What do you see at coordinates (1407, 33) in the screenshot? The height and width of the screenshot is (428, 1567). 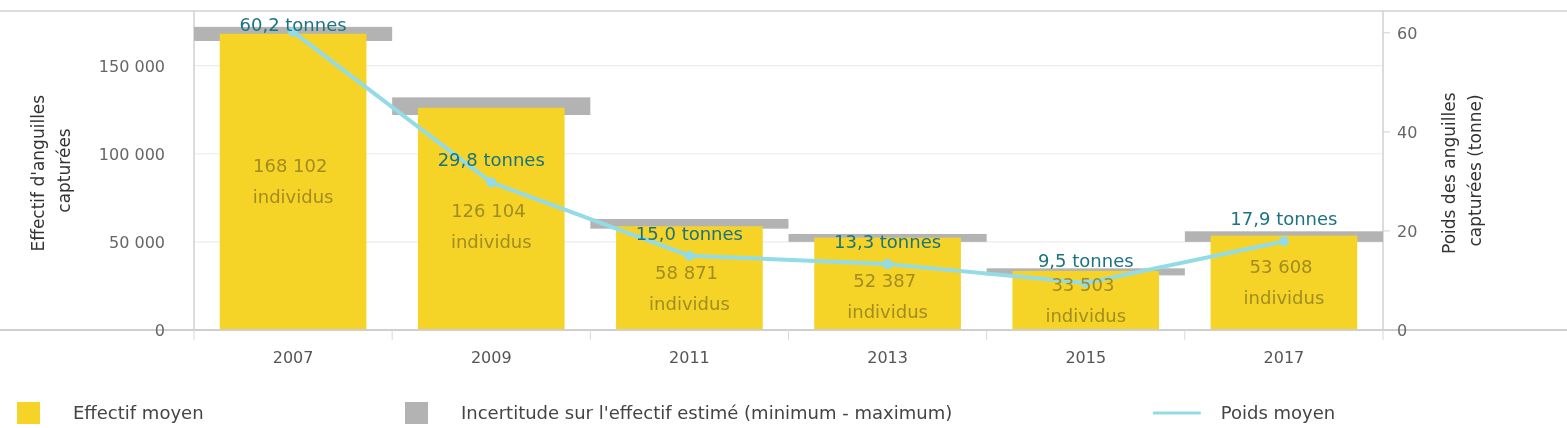 I see `y2-tick-label: 60` at bounding box center [1407, 33].